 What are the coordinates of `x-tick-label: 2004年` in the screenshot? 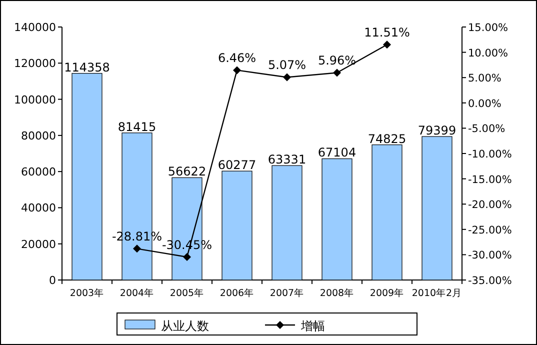 It's located at (137, 293).